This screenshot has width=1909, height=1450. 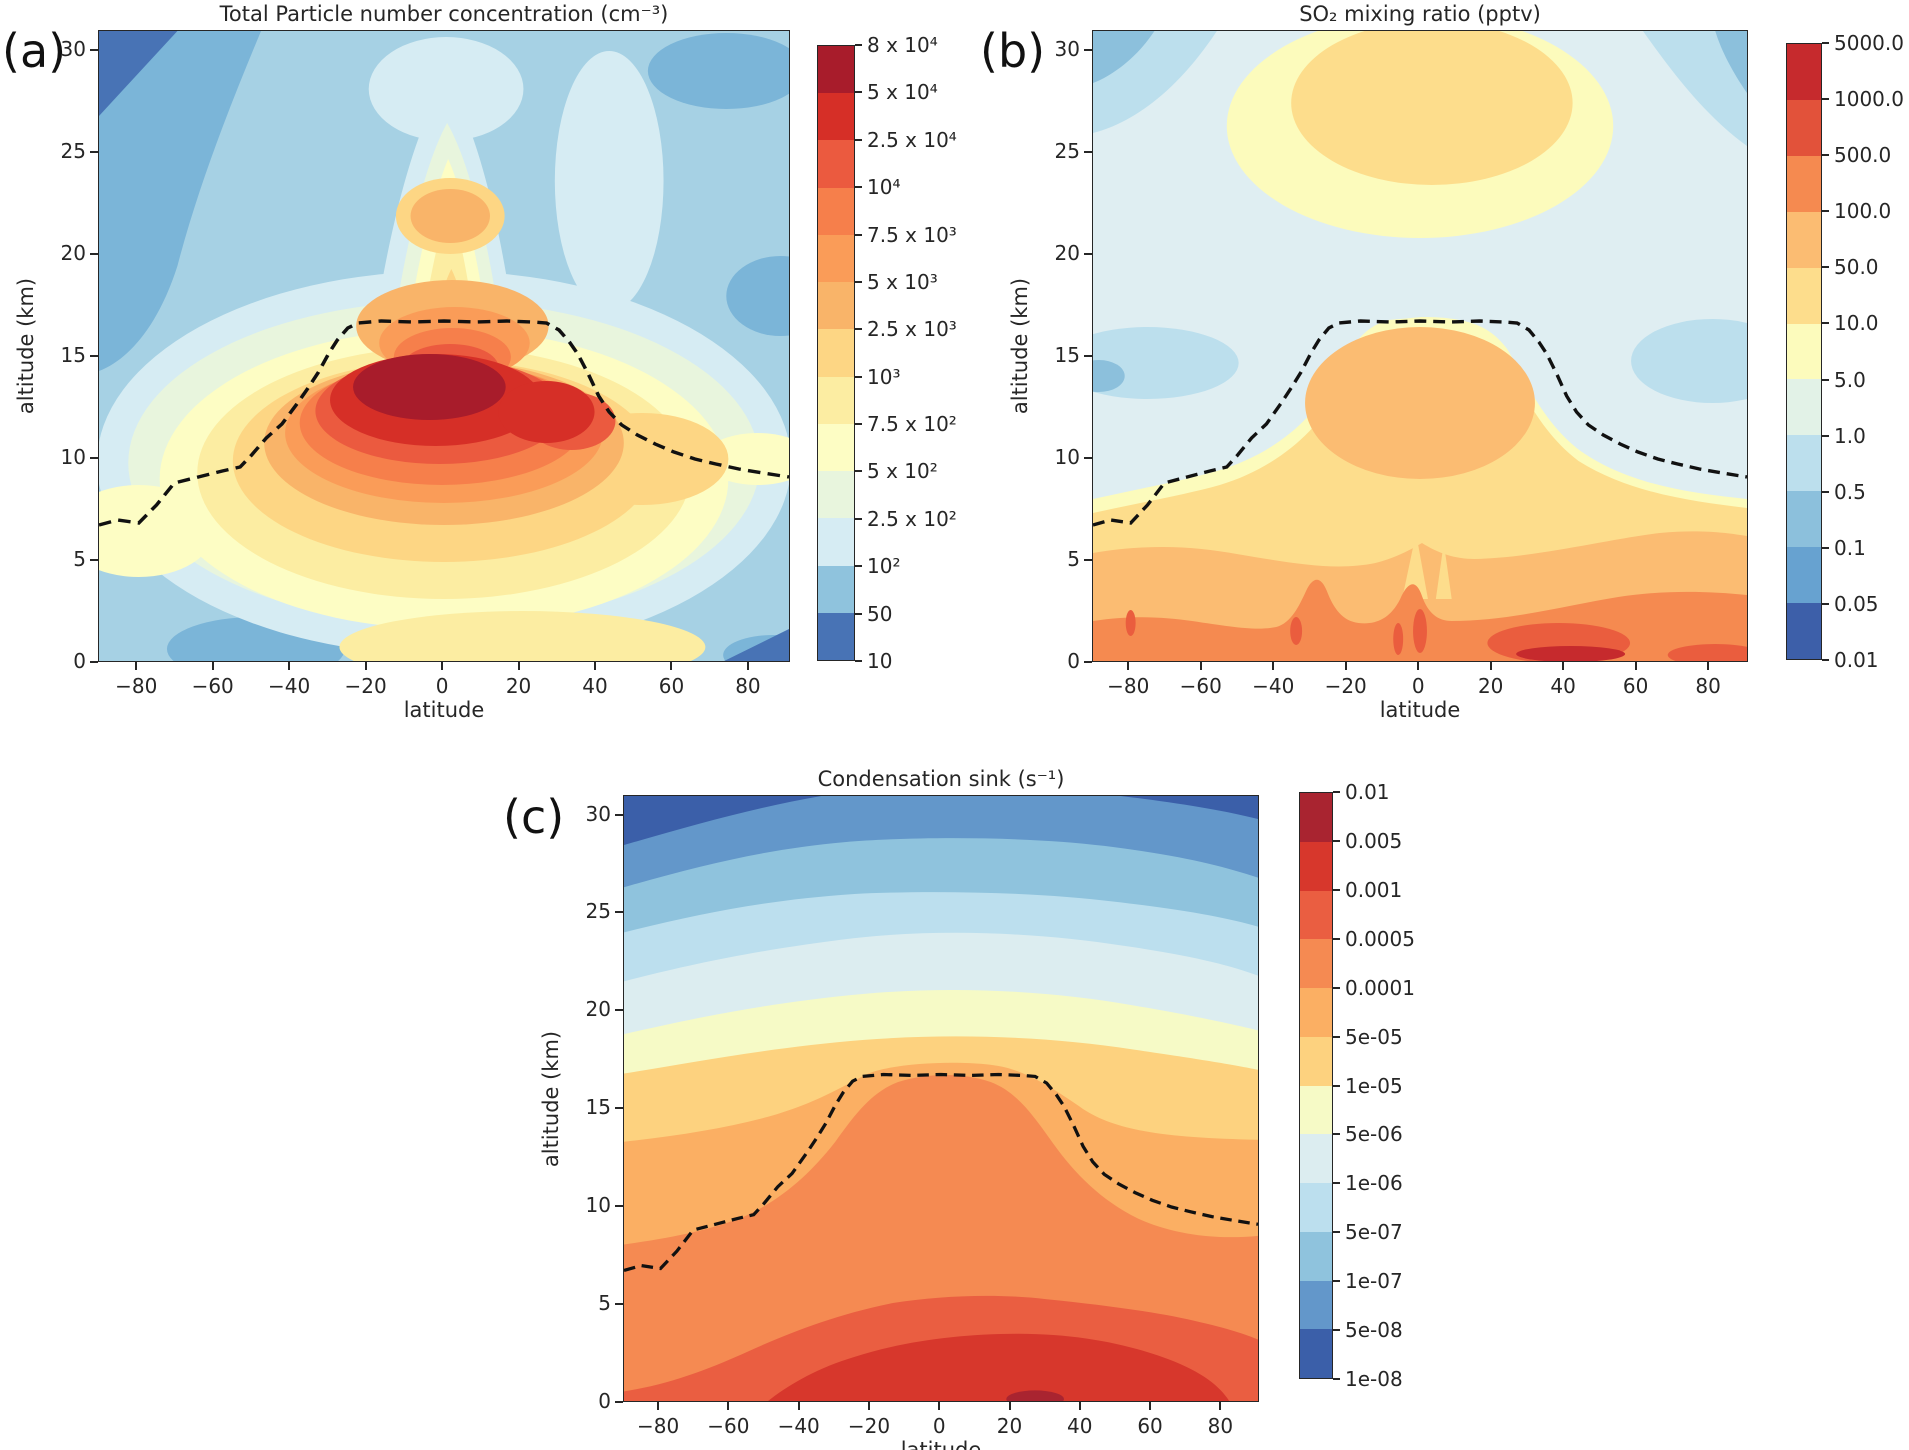 What do you see at coordinates (1380, 938) in the screenshot?
I see `colorbar-tick-label: 0.0005` at bounding box center [1380, 938].